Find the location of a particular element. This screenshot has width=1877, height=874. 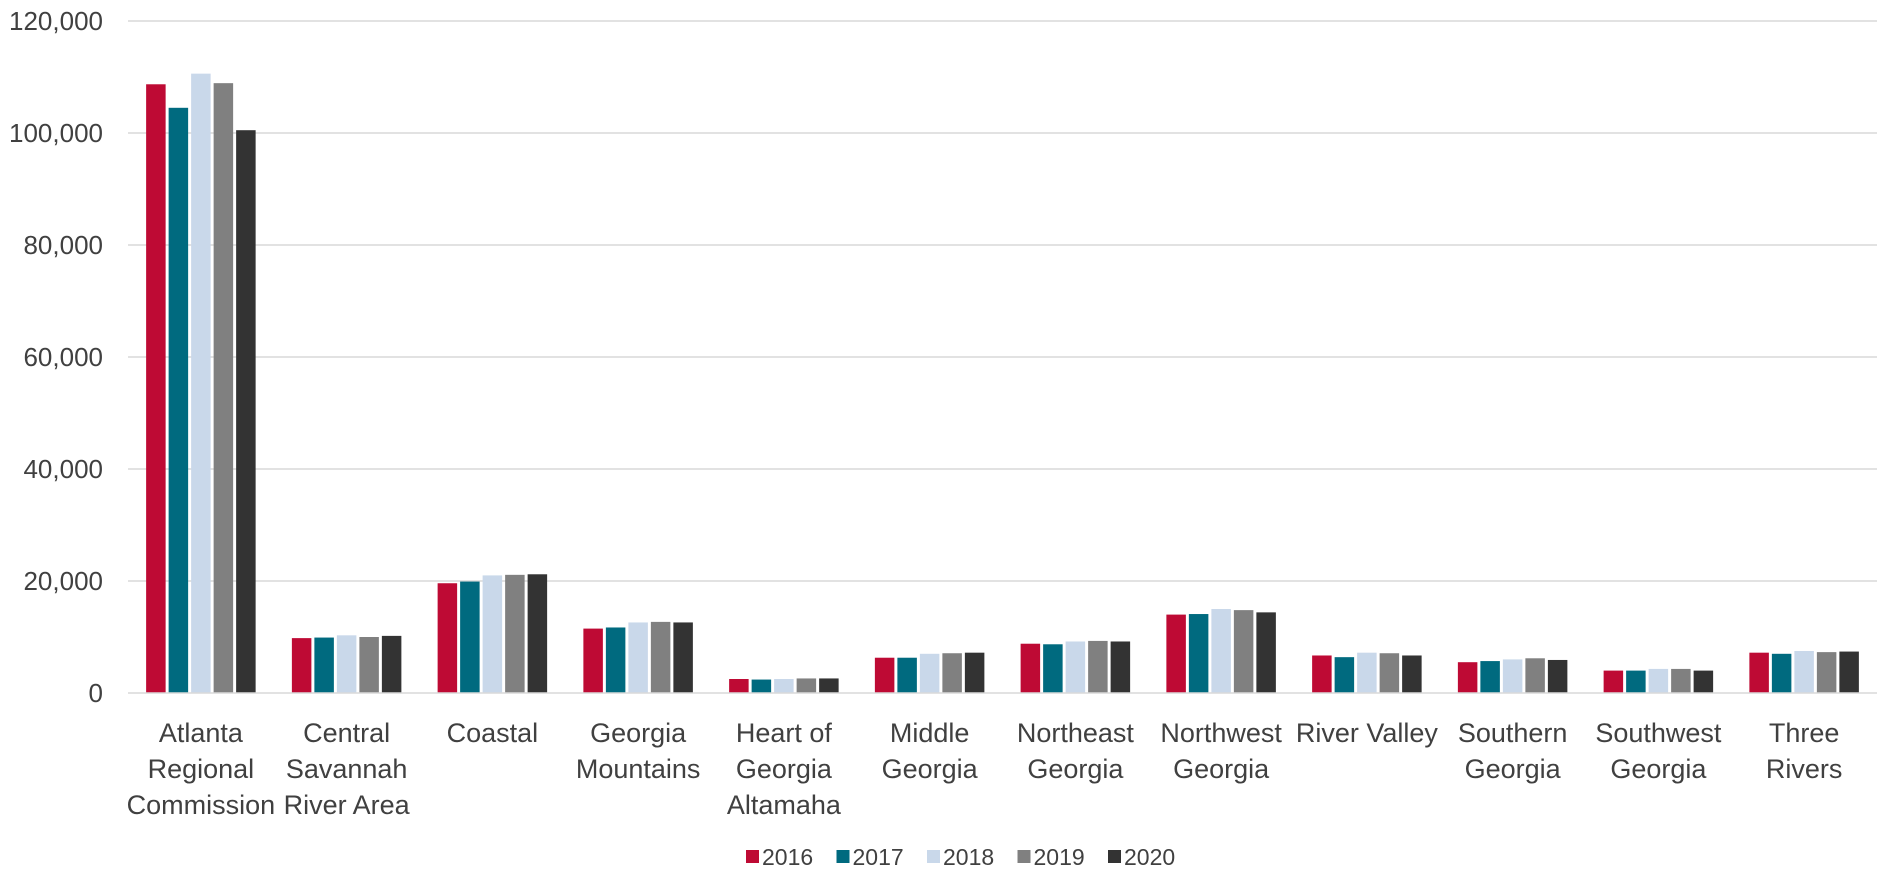

y-tick-label: 40,000 is located at coordinates (63, 469).